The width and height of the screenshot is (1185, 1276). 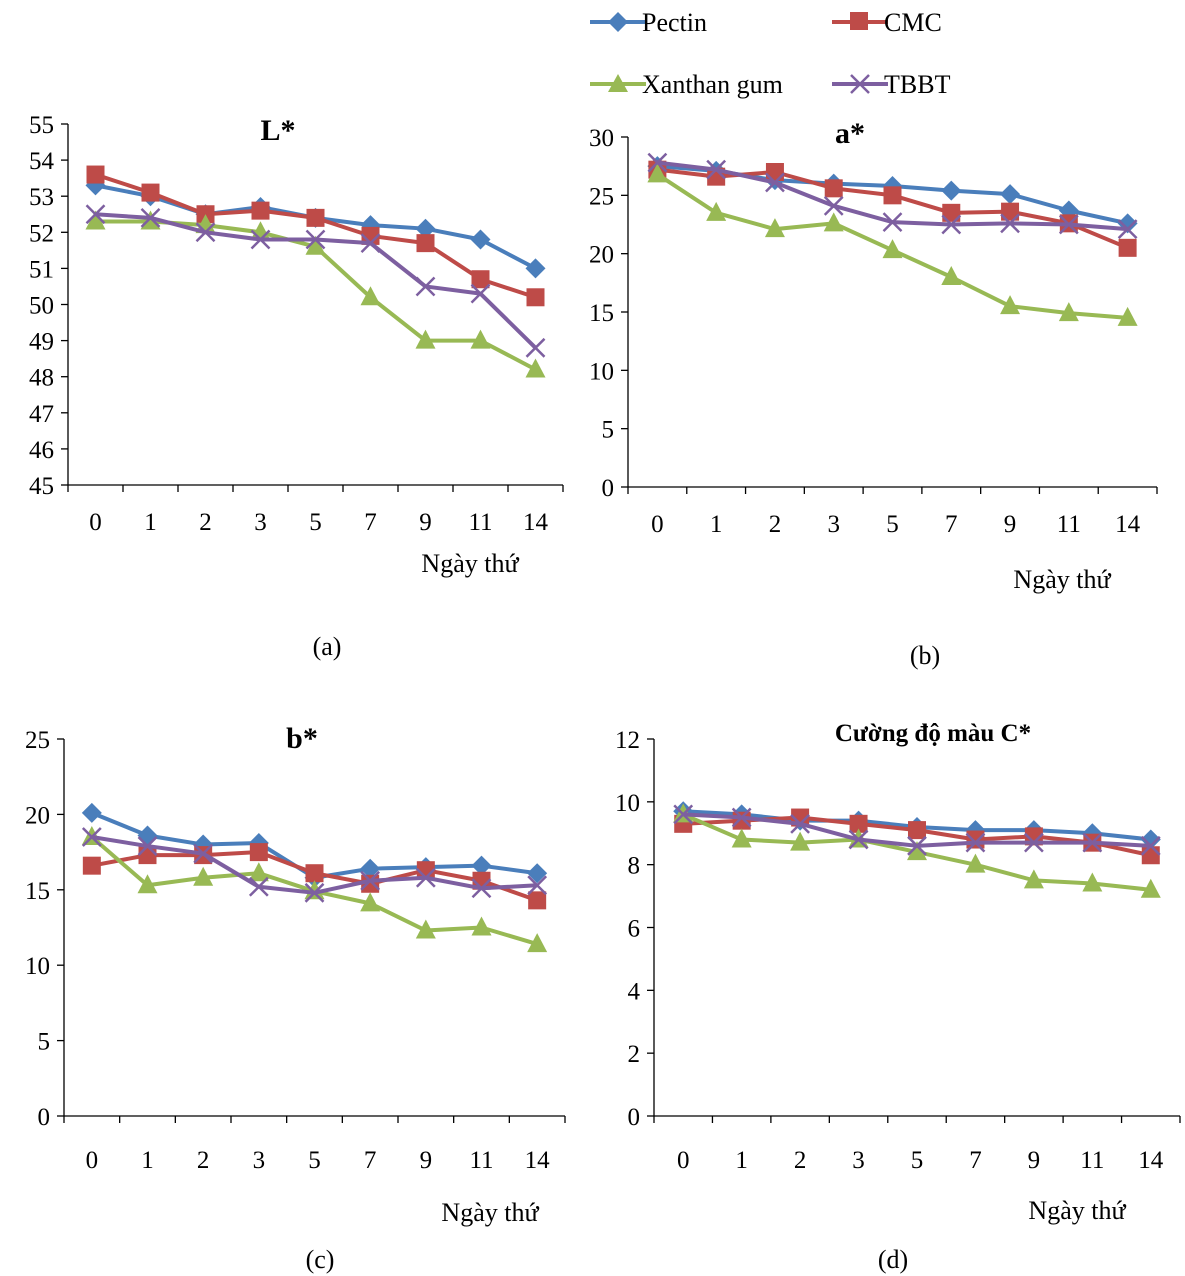 What do you see at coordinates (618, 22) in the screenshot?
I see `legend-marker-pectin` at bounding box center [618, 22].